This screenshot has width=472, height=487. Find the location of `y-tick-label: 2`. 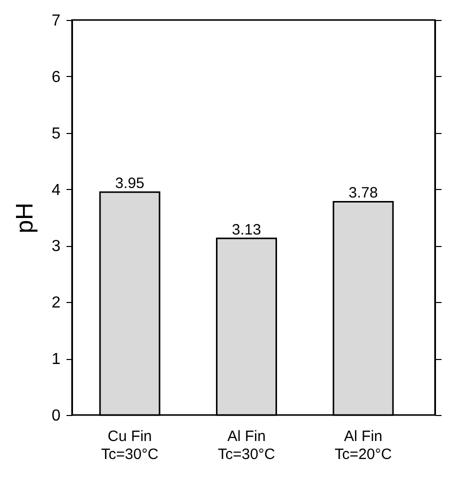

y-tick-label: 2 is located at coordinates (56, 303).